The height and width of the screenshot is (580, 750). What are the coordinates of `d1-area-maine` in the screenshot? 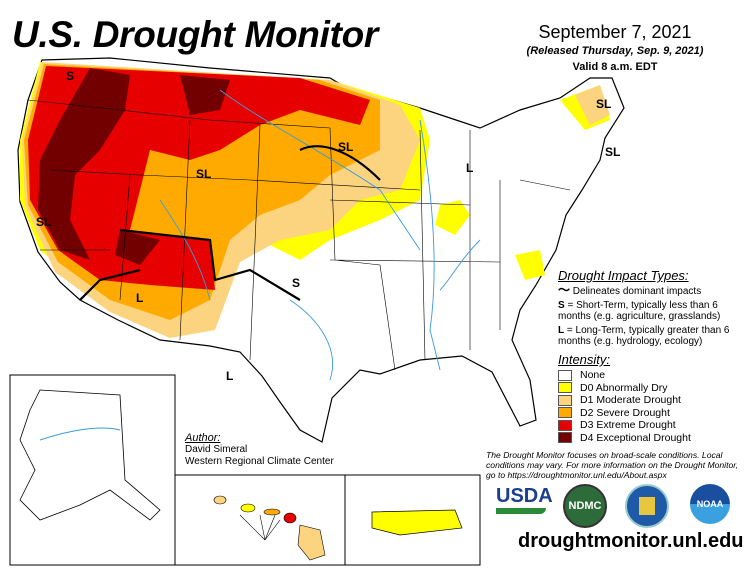 It's located at (592, 105).